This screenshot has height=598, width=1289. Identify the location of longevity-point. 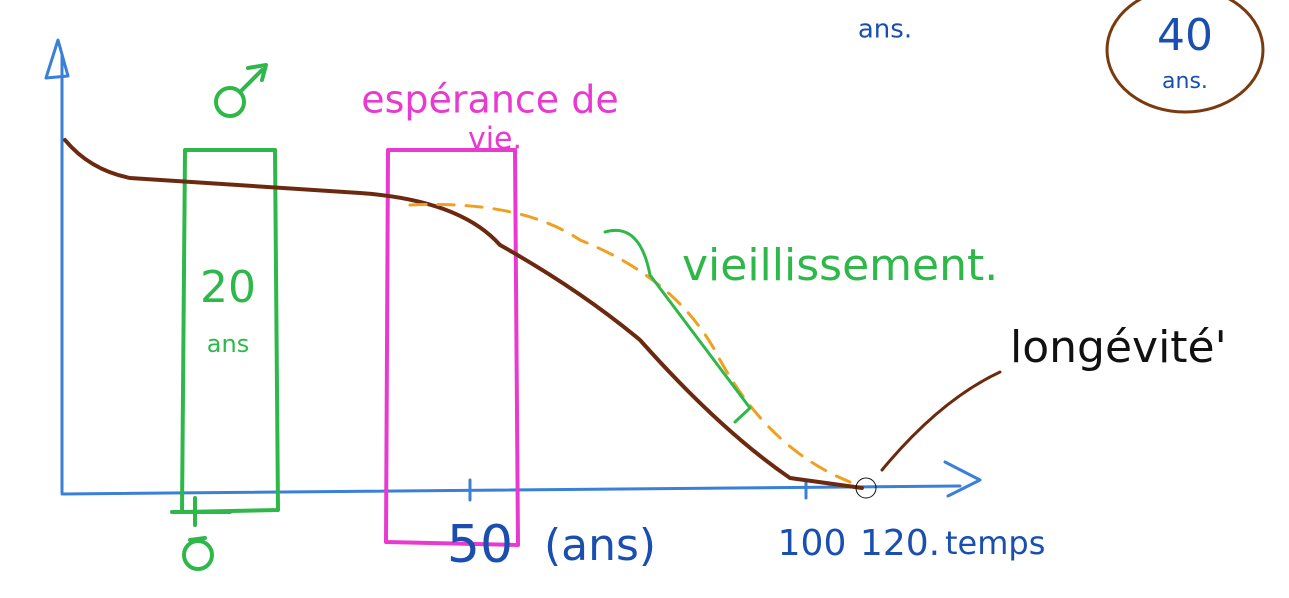
(866, 488).